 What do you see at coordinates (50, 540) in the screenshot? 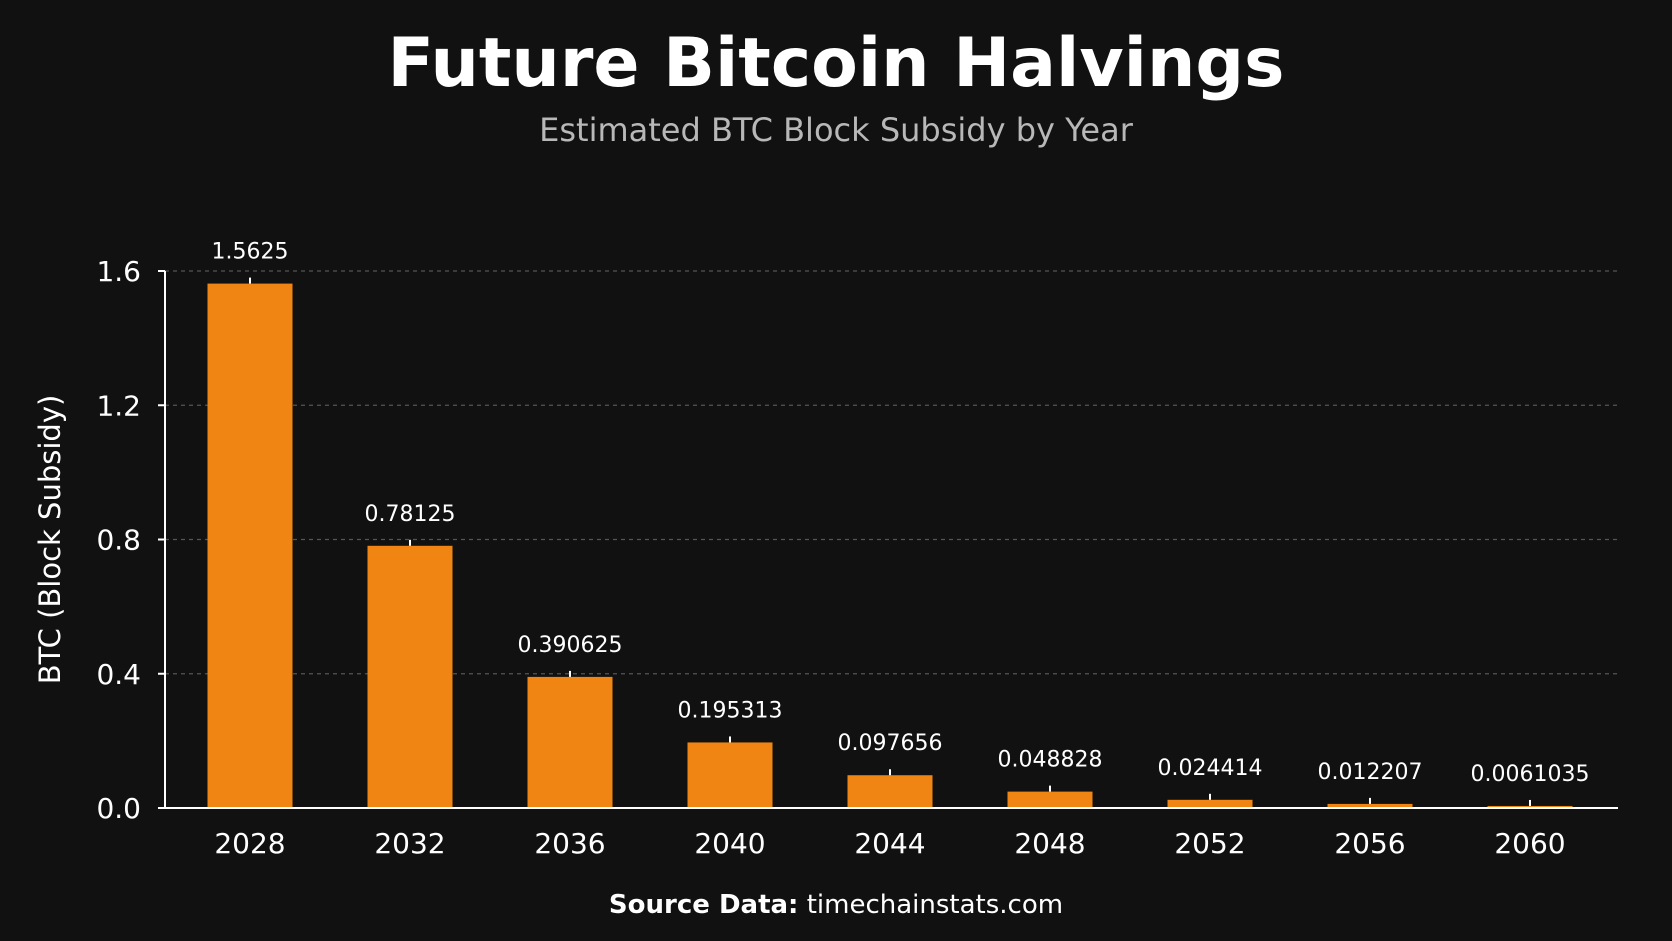
I see `y-axis-title: BTC (Block Subsidy)` at bounding box center [50, 540].